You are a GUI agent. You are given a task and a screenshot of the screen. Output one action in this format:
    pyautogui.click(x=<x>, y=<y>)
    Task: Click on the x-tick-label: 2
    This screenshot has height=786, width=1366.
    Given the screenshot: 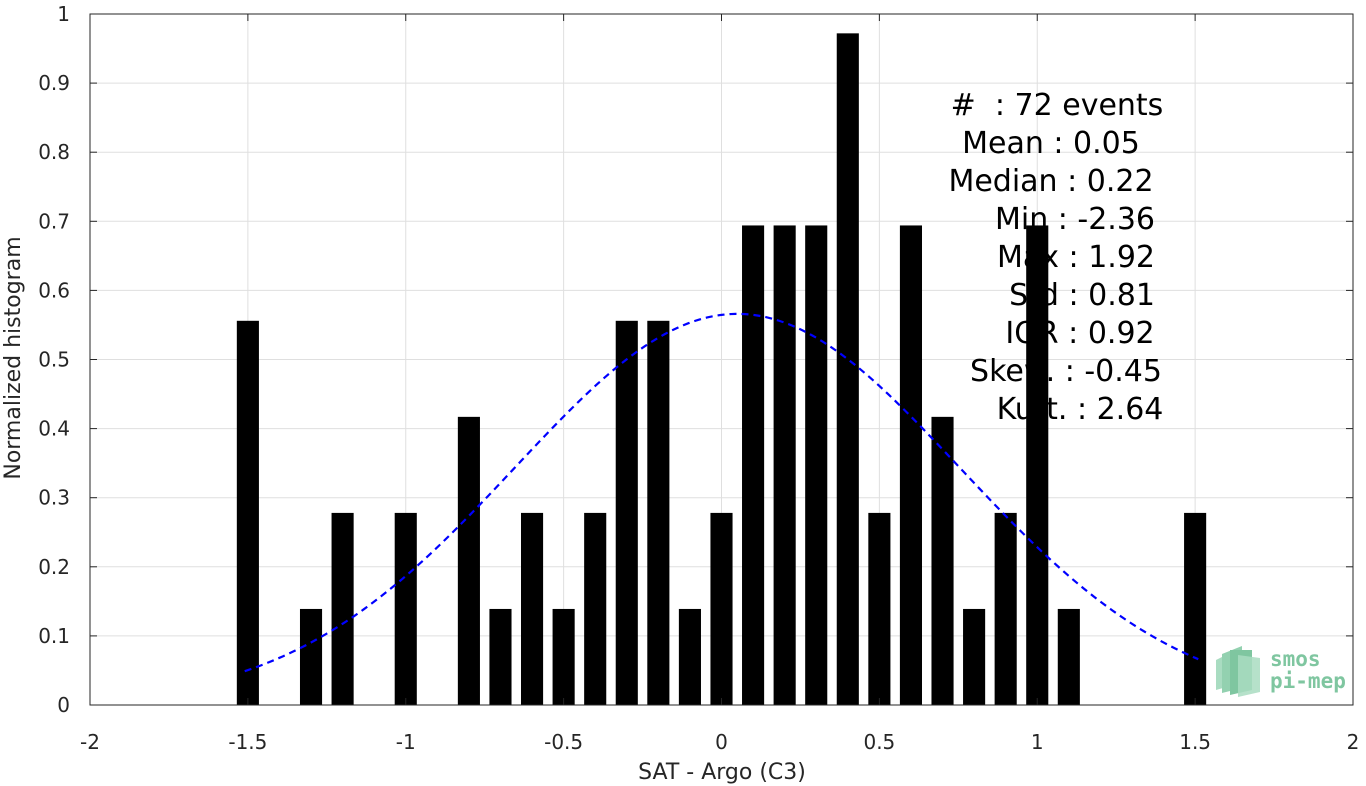 What is the action you would take?
    pyautogui.click(x=1353, y=742)
    